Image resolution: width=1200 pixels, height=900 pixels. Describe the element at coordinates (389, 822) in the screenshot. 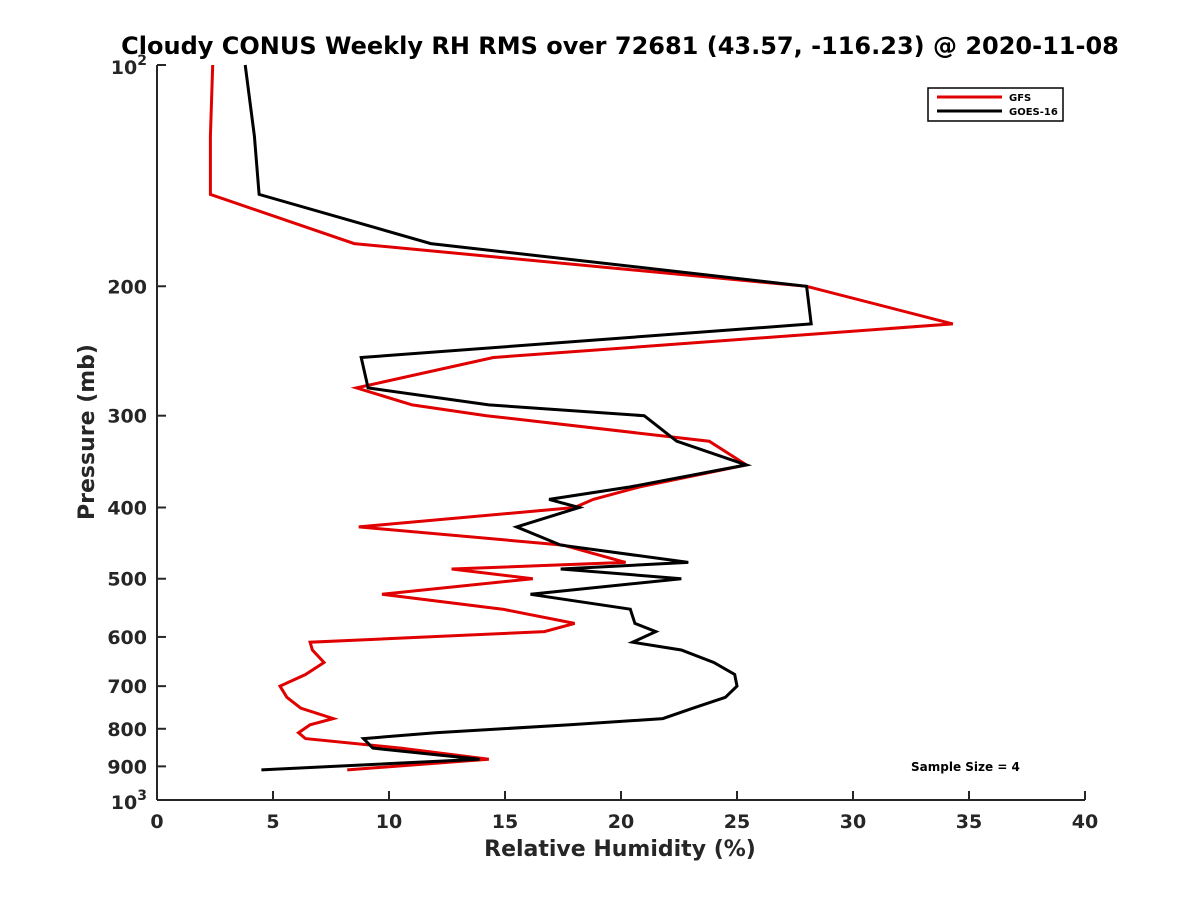

I see `x-tick-label: 10` at that location.